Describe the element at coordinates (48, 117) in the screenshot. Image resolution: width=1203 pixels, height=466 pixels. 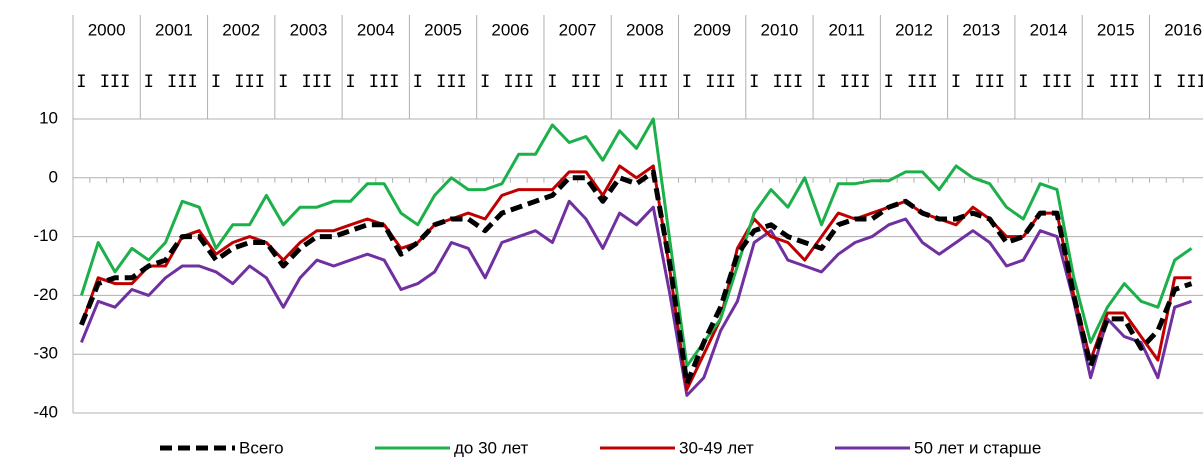
I see `y-tick-label: 10` at that location.